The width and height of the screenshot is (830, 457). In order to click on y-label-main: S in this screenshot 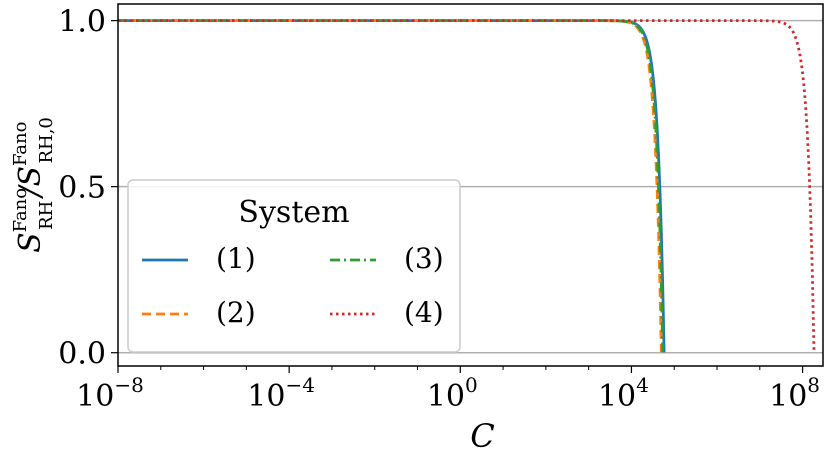, I will do `click(30, 242)`.